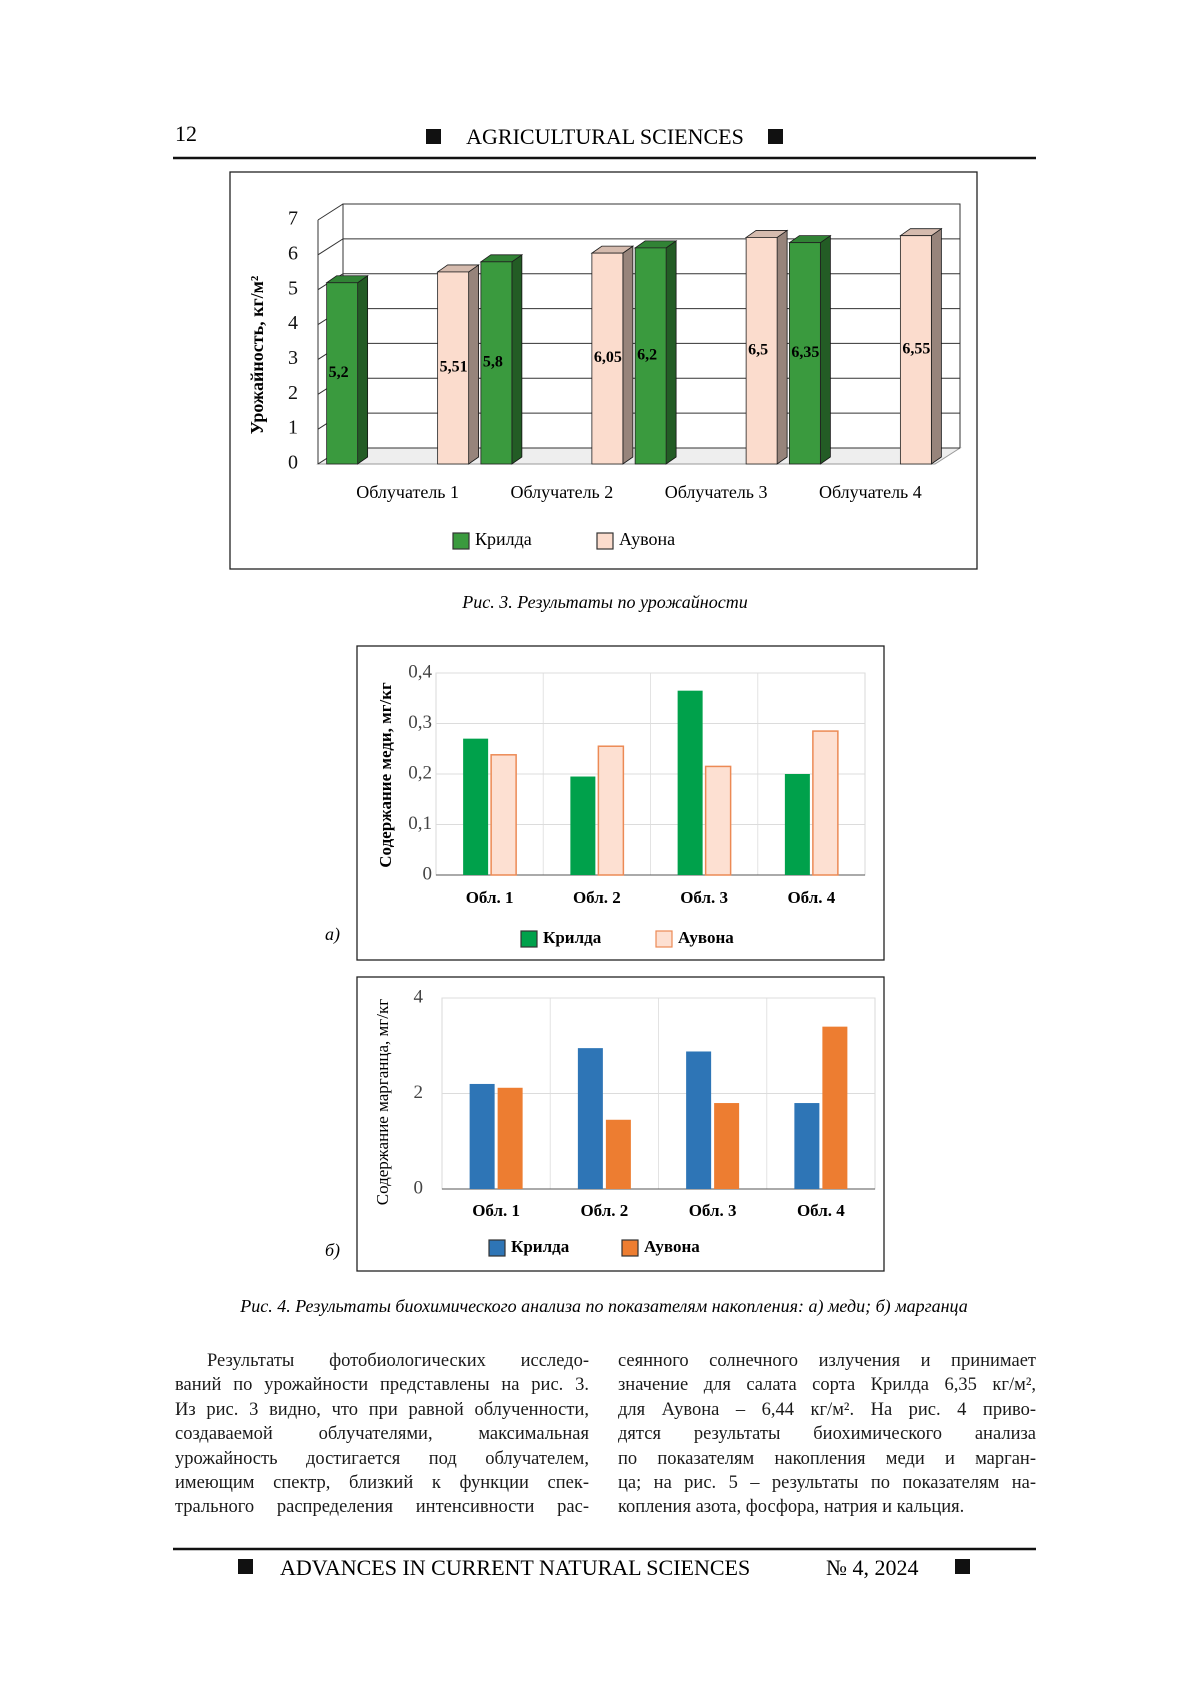 The height and width of the screenshot is (1698, 1200). What do you see at coordinates (420, 722) in the screenshot?
I see `y-tick-label: 0,3` at bounding box center [420, 722].